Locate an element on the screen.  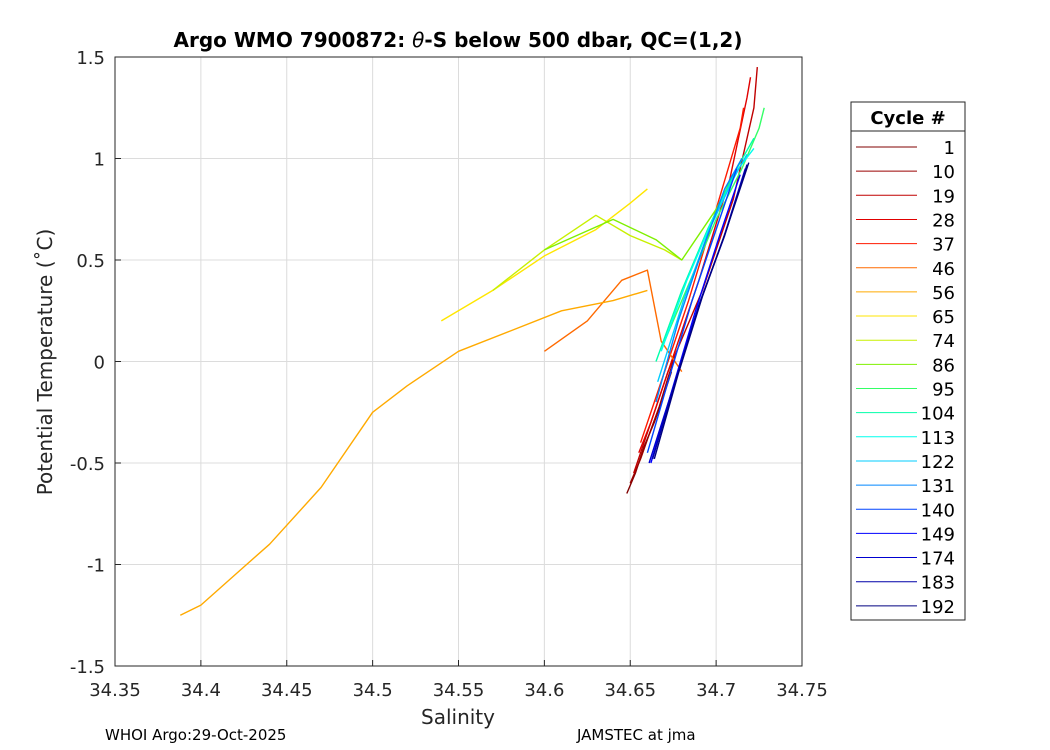
y-axis-ticks: 1.5 1 0.5 0 -0.5 -1 -1.5 is located at coordinates (95, 363).